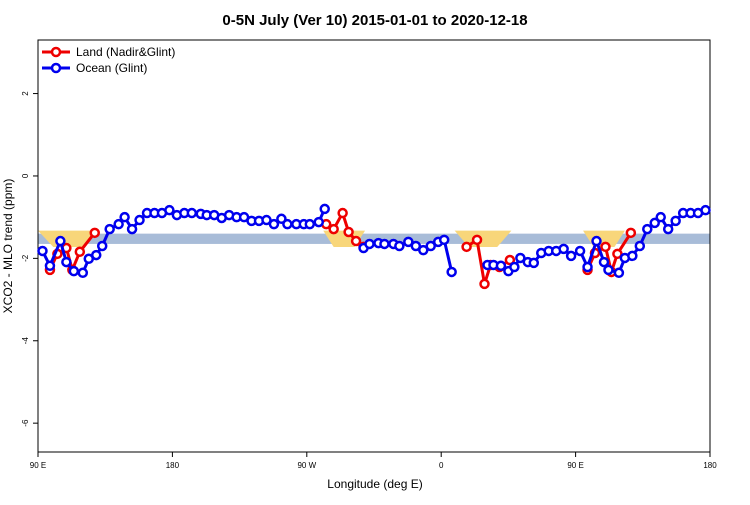 The width and height of the screenshot is (750, 505). Describe the element at coordinates (111, 68) in the screenshot. I see `legend-label: Ocean (Glint)` at that location.